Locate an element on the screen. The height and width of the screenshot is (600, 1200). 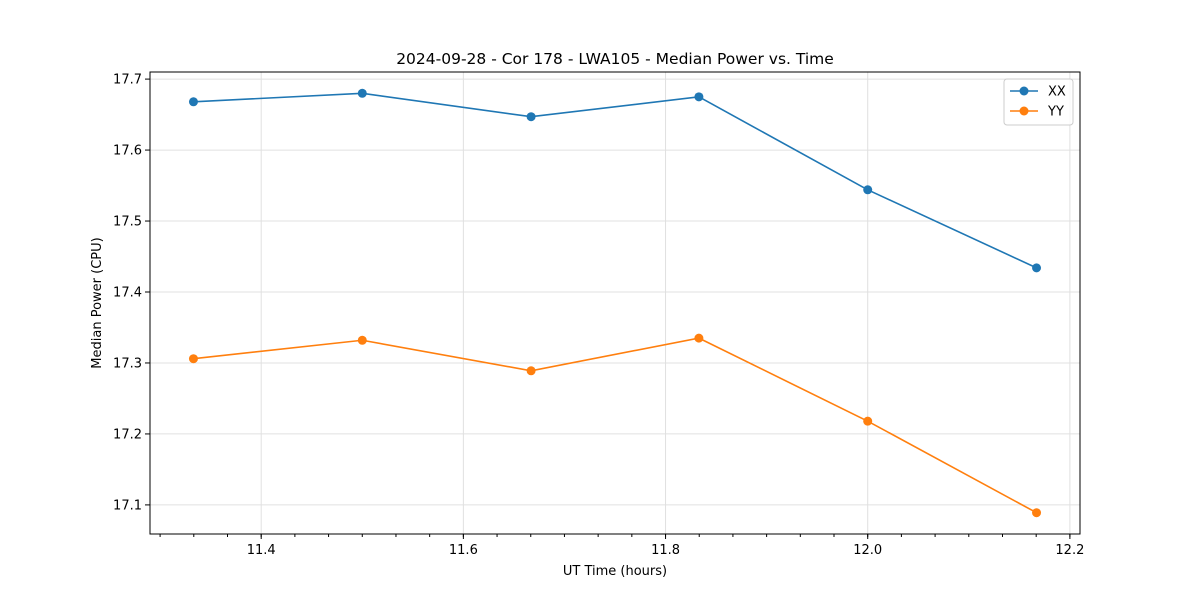
y-tick-label: 17.5 is located at coordinates (127, 222).